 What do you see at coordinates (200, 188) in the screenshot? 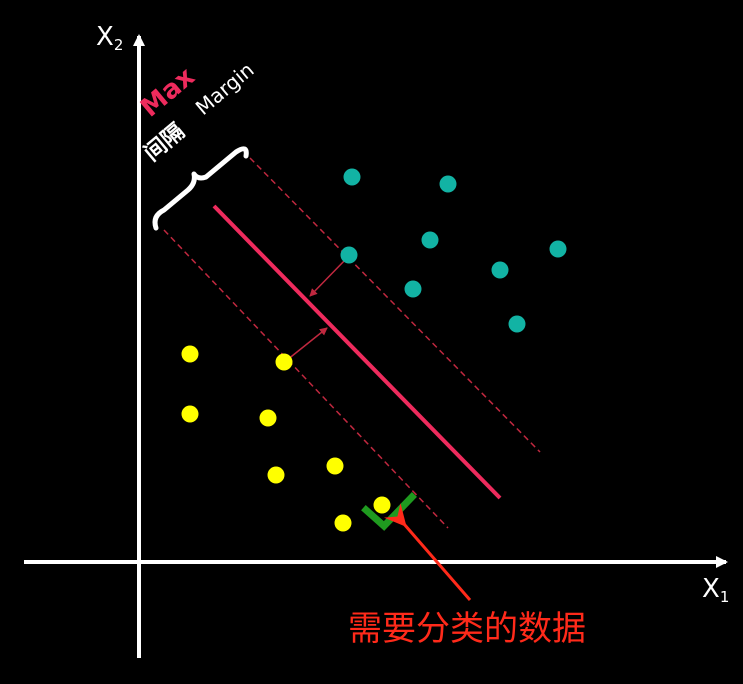
I see `margin-brace` at bounding box center [200, 188].